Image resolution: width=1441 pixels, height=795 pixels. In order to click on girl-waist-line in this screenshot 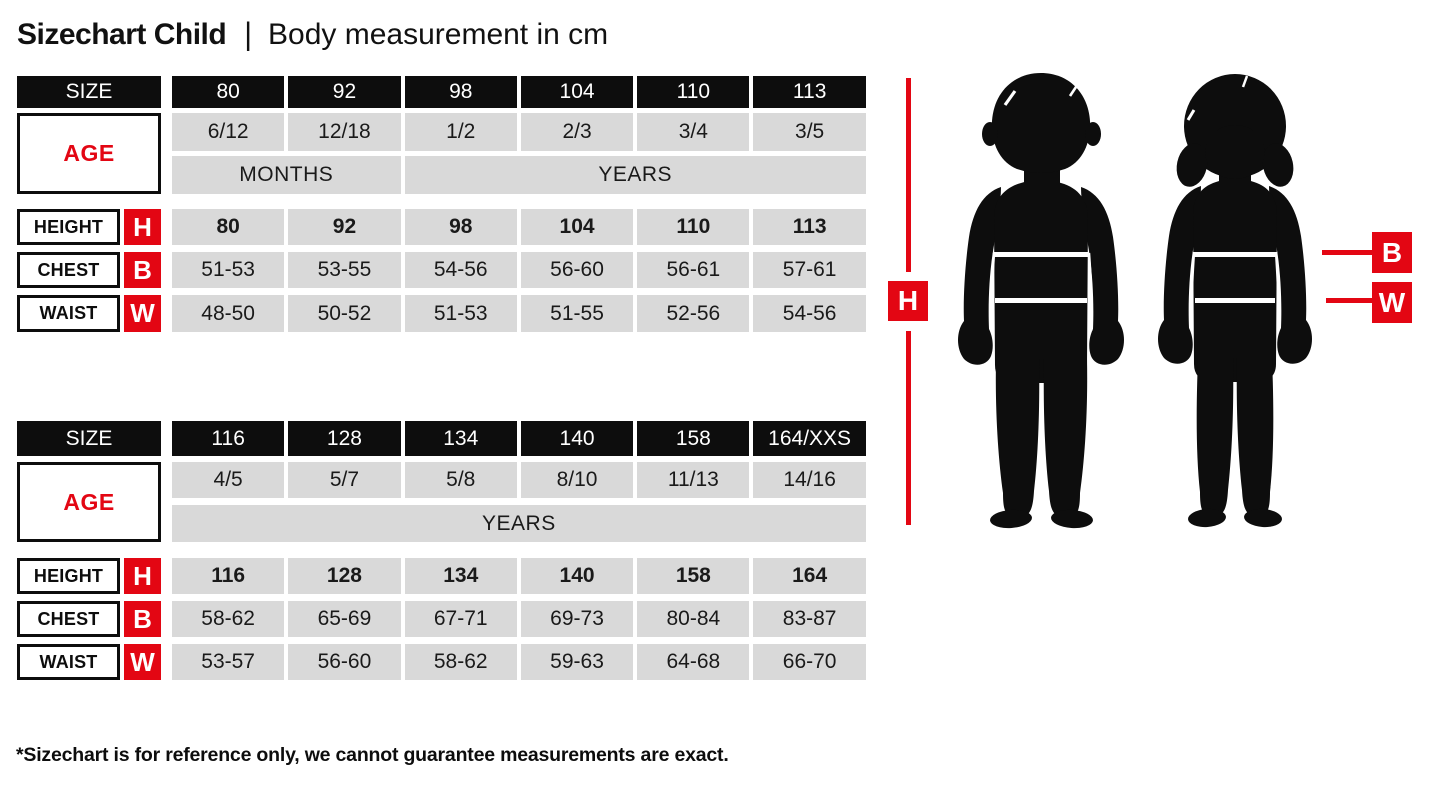, I will do `click(1235, 300)`.